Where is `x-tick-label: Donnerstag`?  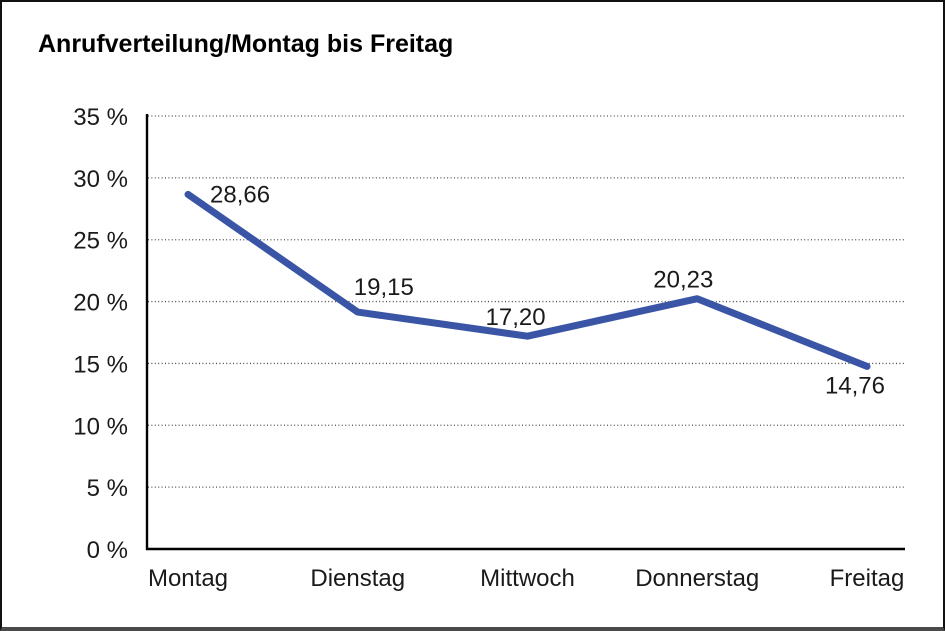 x-tick-label: Donnerstag is located at coordinates (697, 578).